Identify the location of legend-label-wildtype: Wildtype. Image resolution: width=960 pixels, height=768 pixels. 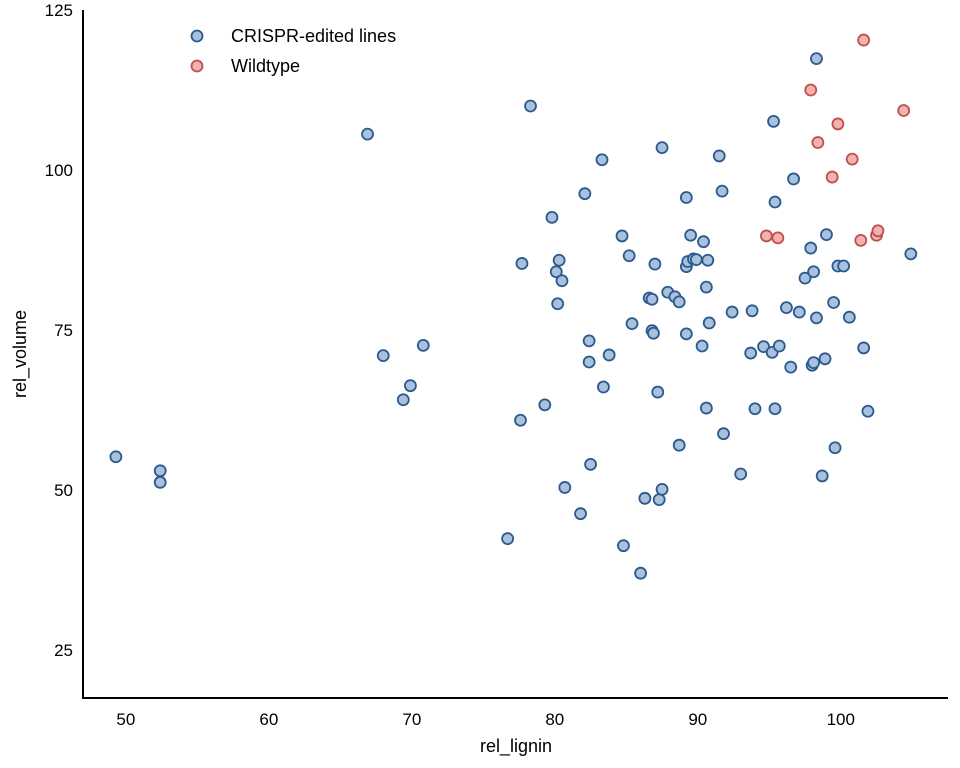
(265, 66).